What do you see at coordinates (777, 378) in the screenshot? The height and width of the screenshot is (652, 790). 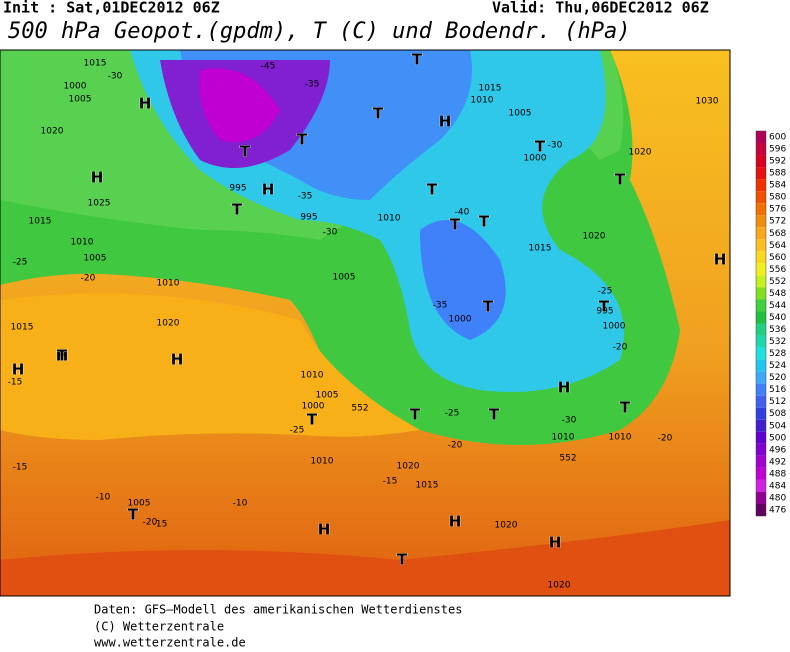 I see `colorbar-label: 520` at bounding box center [777, 378].